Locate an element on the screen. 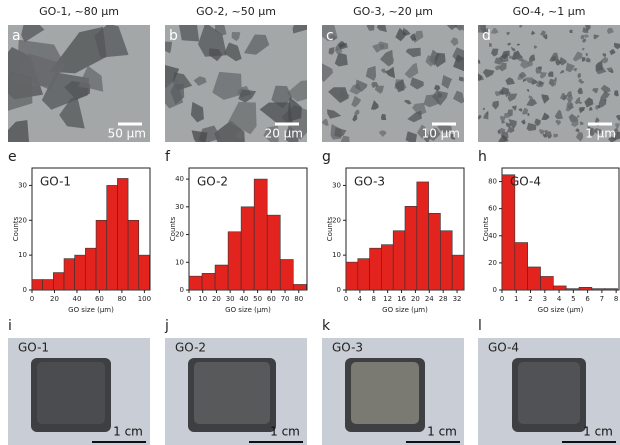 This screenshot has height=445, width=620. x-tick-label: 80 is located at coordinates (298, 299).